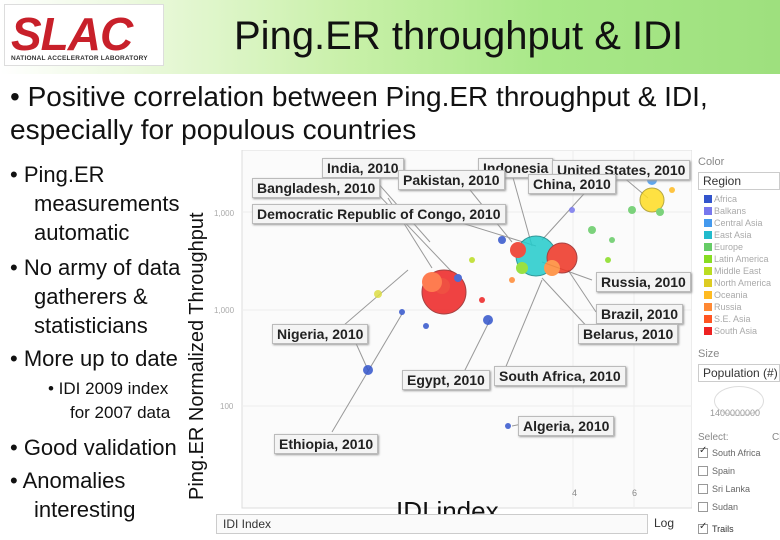 The height and width of the screenshot is (540, 780). I want to click on logo-subtitle: NATIONAL ACCELERATOR LABORATORY, so click(79, 58).